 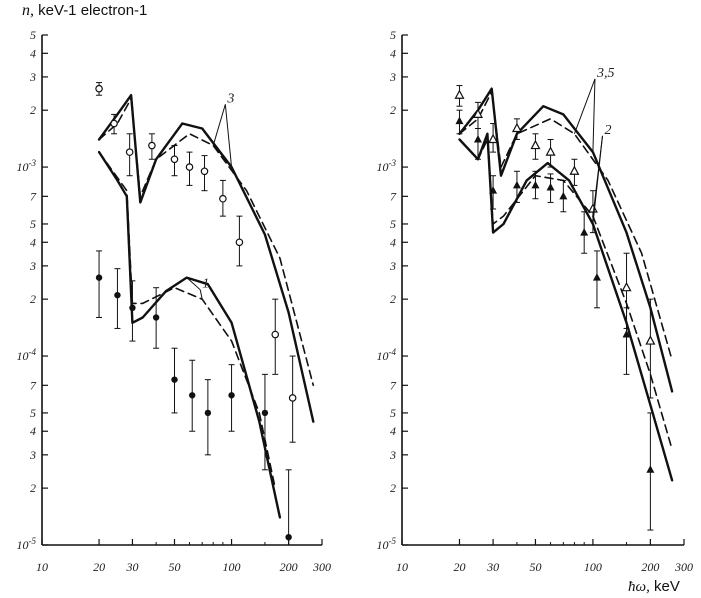 I want to click on curve-label: 2, so click(x=607, y=130).